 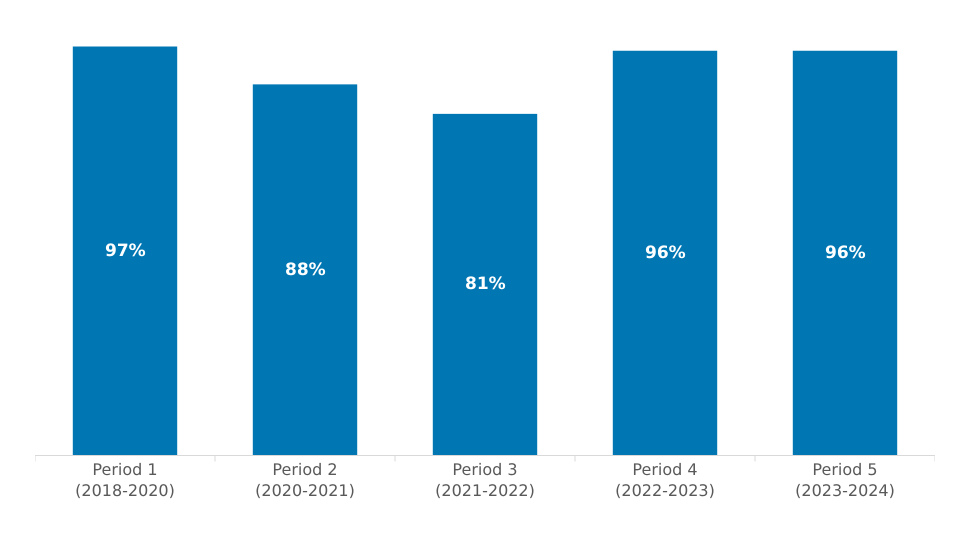 I want to click on x-tick-label: Period 5 (2023-2024), so click(x=845, y=480).